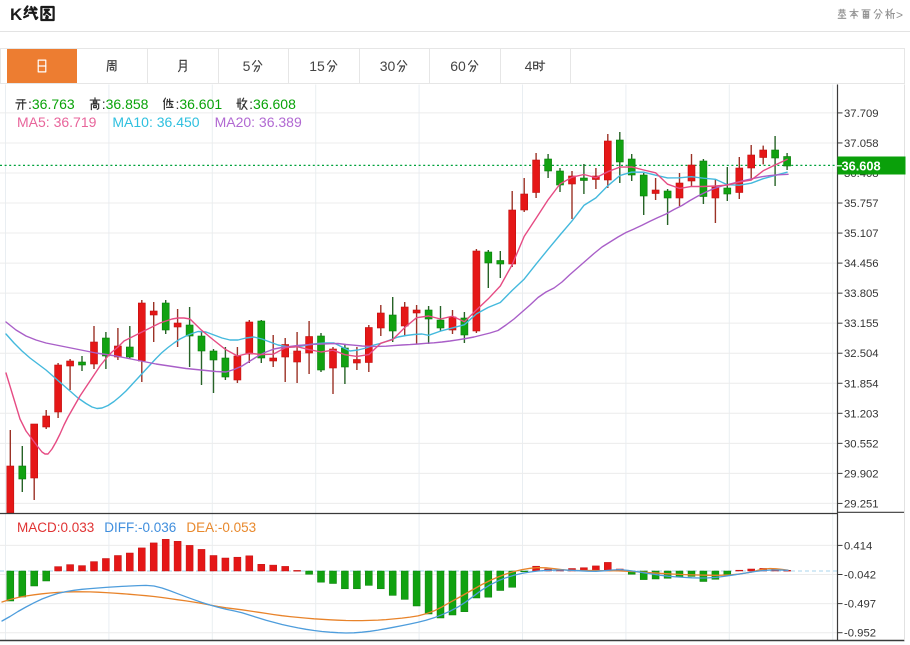  Describe the element at coordinates (860, 576) in the screenshot. I see `svg-text: -0.042` at that location.